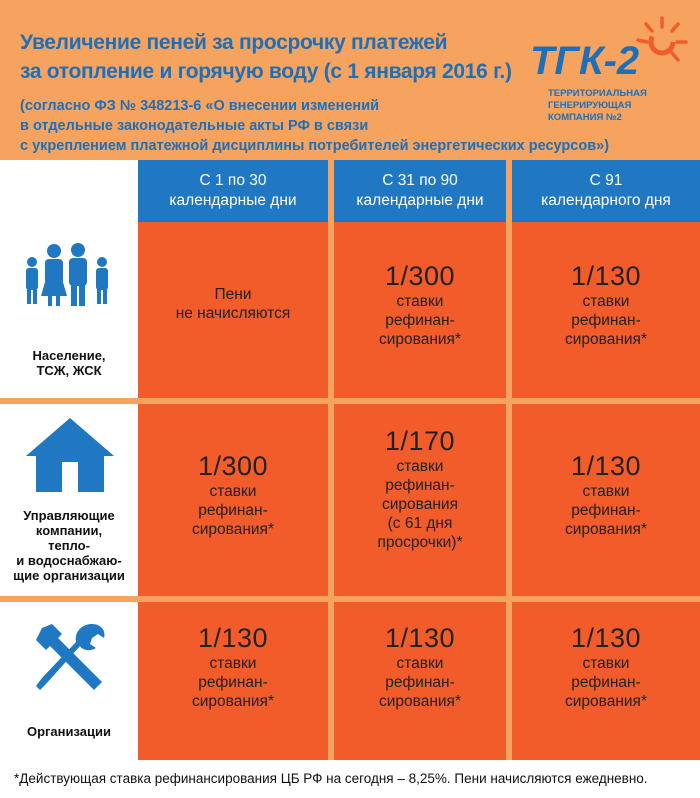 This screenshot has width=700, height=798. What do you see at coordinates (420, 523) in the screenshot?
I see `cell-r2c2-line-4: (с 61 дня` at bounding box center [420, 523].